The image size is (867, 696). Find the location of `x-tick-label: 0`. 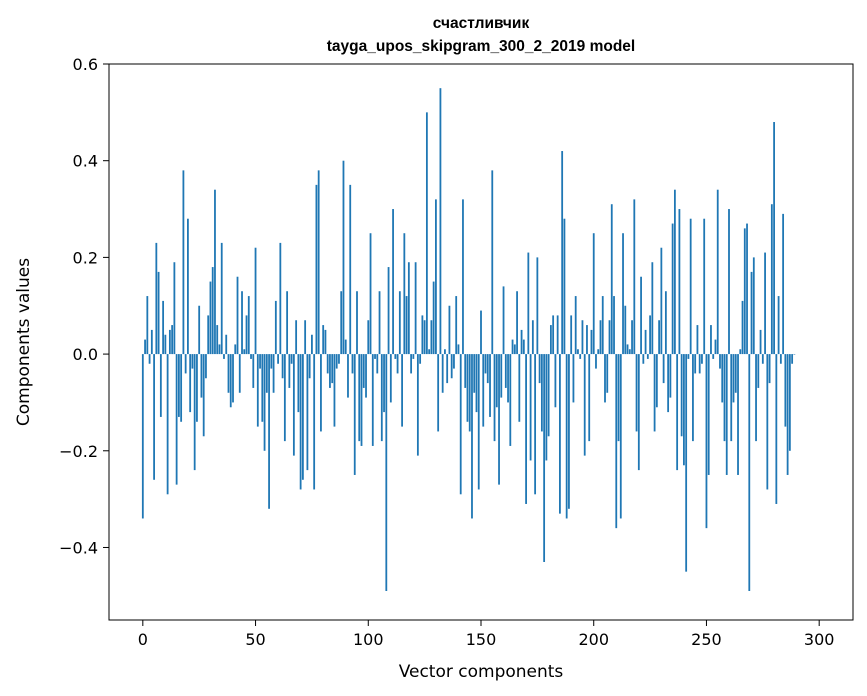

x-tick-label: 0 is located at coordinates (143, 639).